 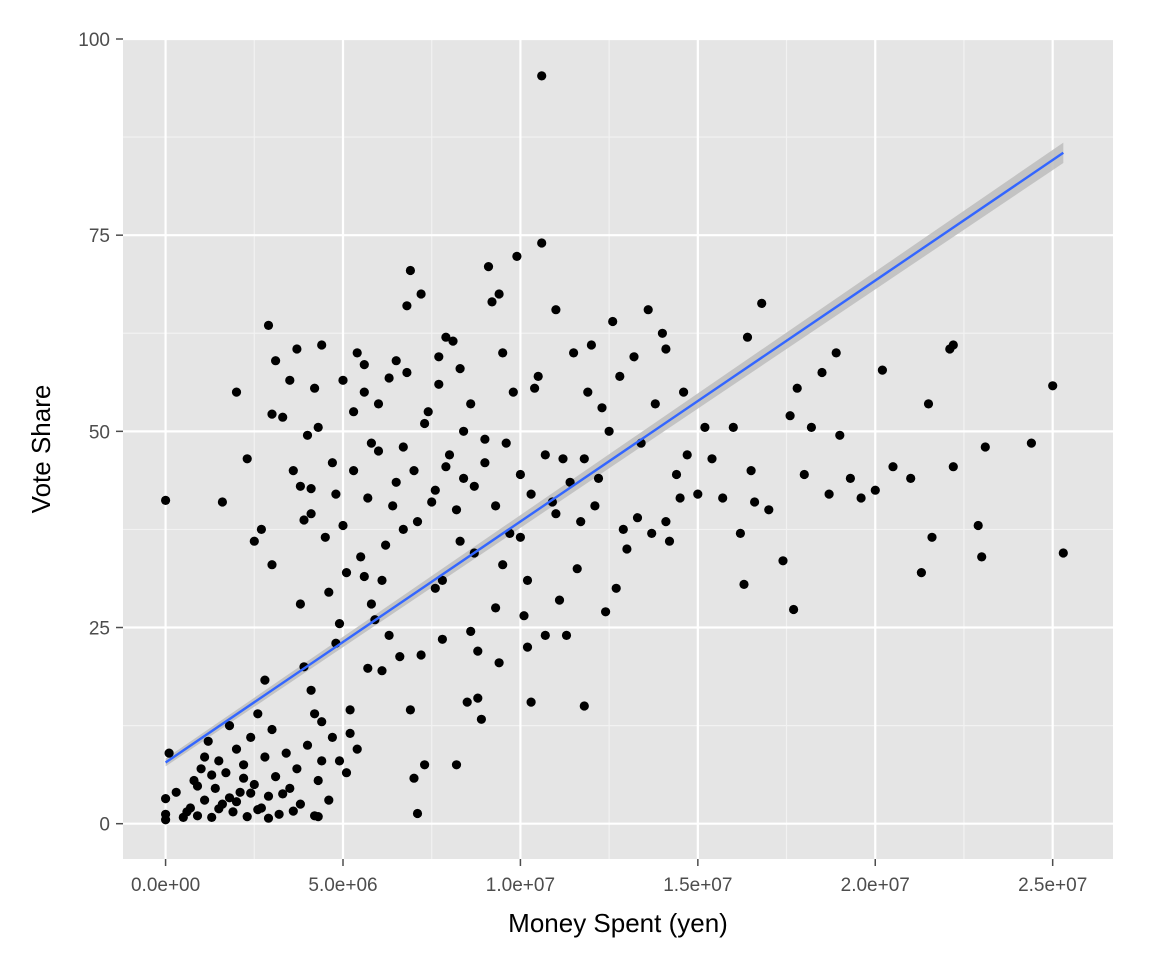 I want to click on x-tick-label: 2.0e+07, so click(x=875, y=885).